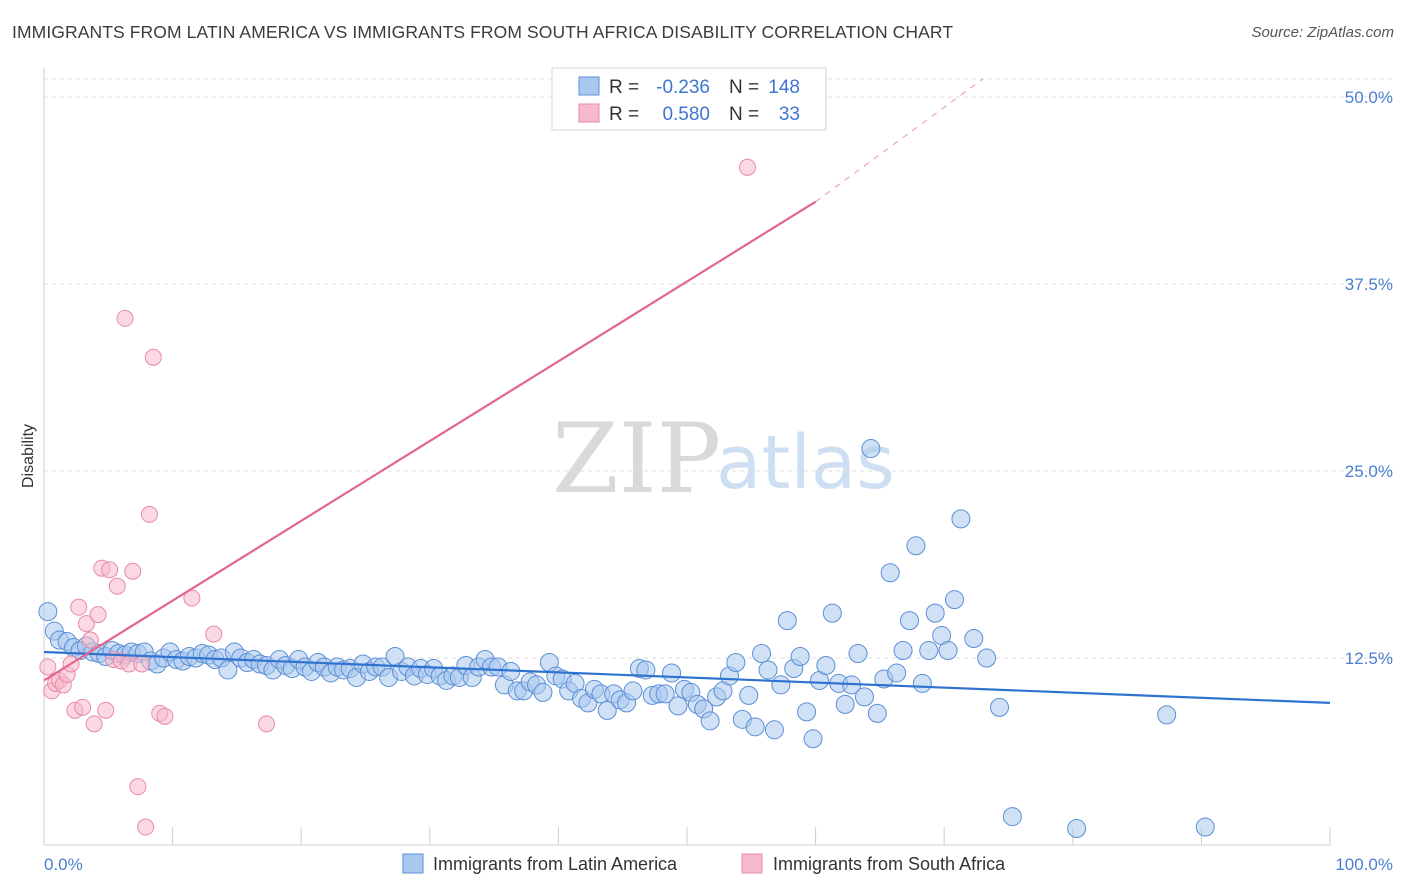 The height and width of the screenshot is (892, 1406). I want to click on y-tick-labels: 12.5% 25.0% 37.5% 50.0%, so click(1369, 378).